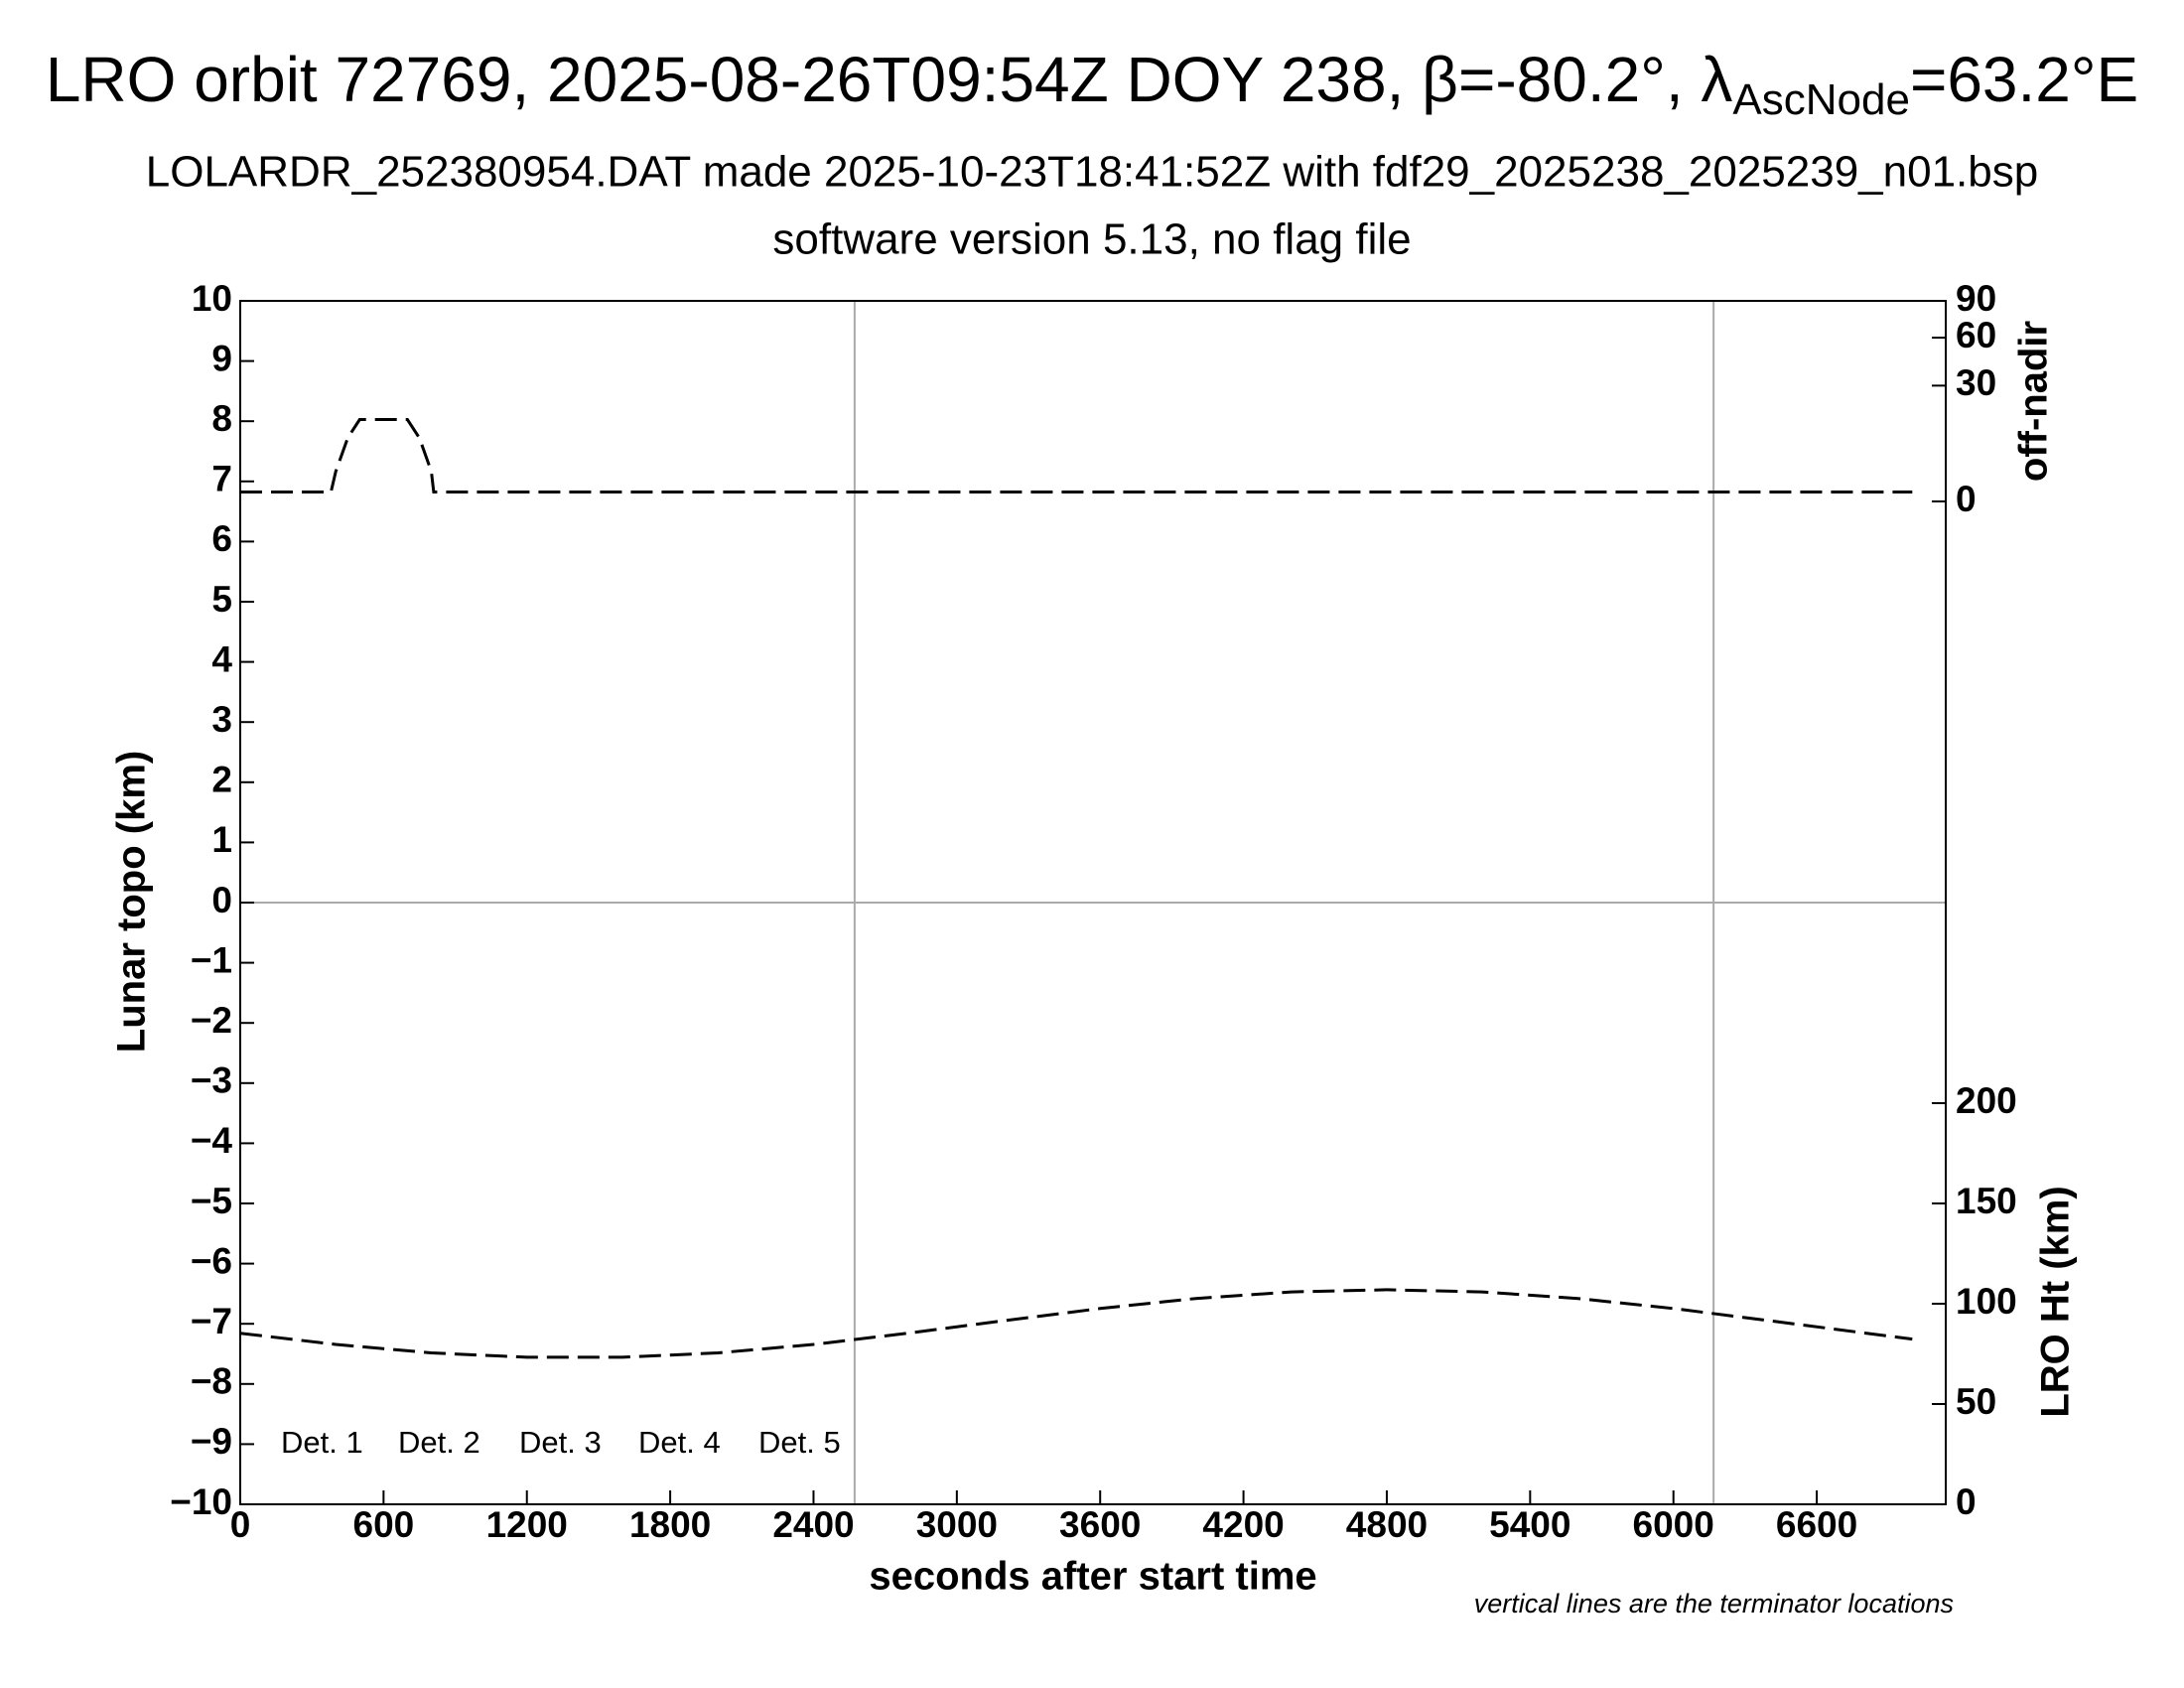 The image size is (2184, 1688). Describe the element at coordinates (1387, 1524) in the screenshot. I see `x-tick-label: 4800` at that location.